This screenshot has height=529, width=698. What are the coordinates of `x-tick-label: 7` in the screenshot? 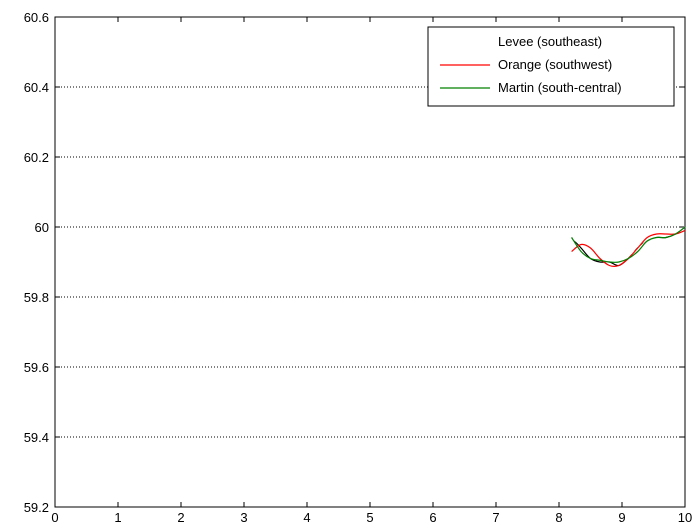 It's located at (495, 517).